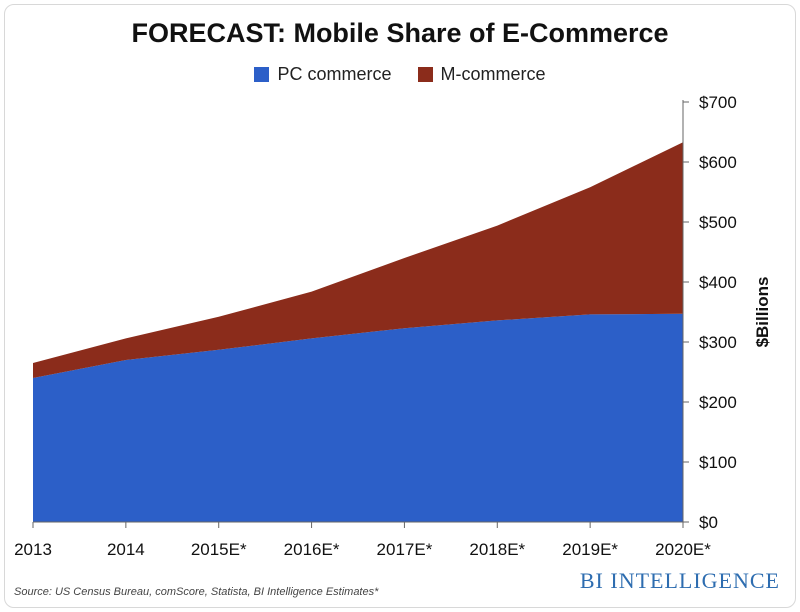  I want to click on y-tick-label: $200, so click(718, 402).